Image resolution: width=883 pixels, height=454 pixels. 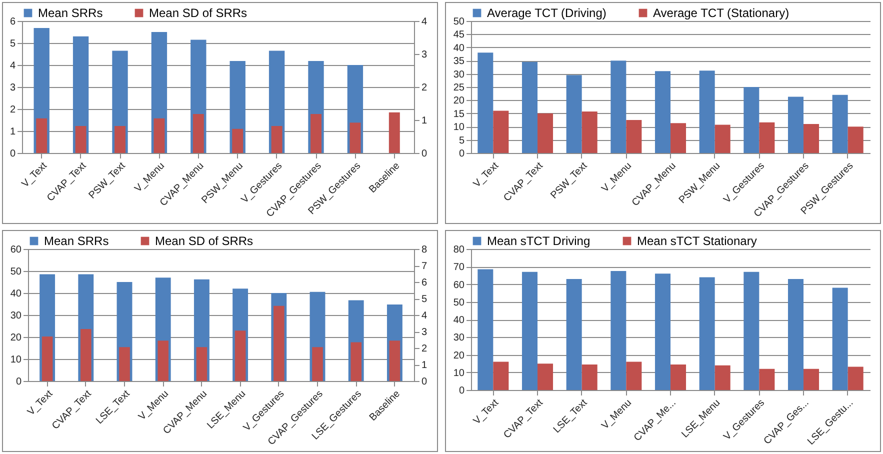 What do you see at coordinates (459, 88) in the screenshot?
I see `y-tick-label: 25` at bounding box center [459, 88].